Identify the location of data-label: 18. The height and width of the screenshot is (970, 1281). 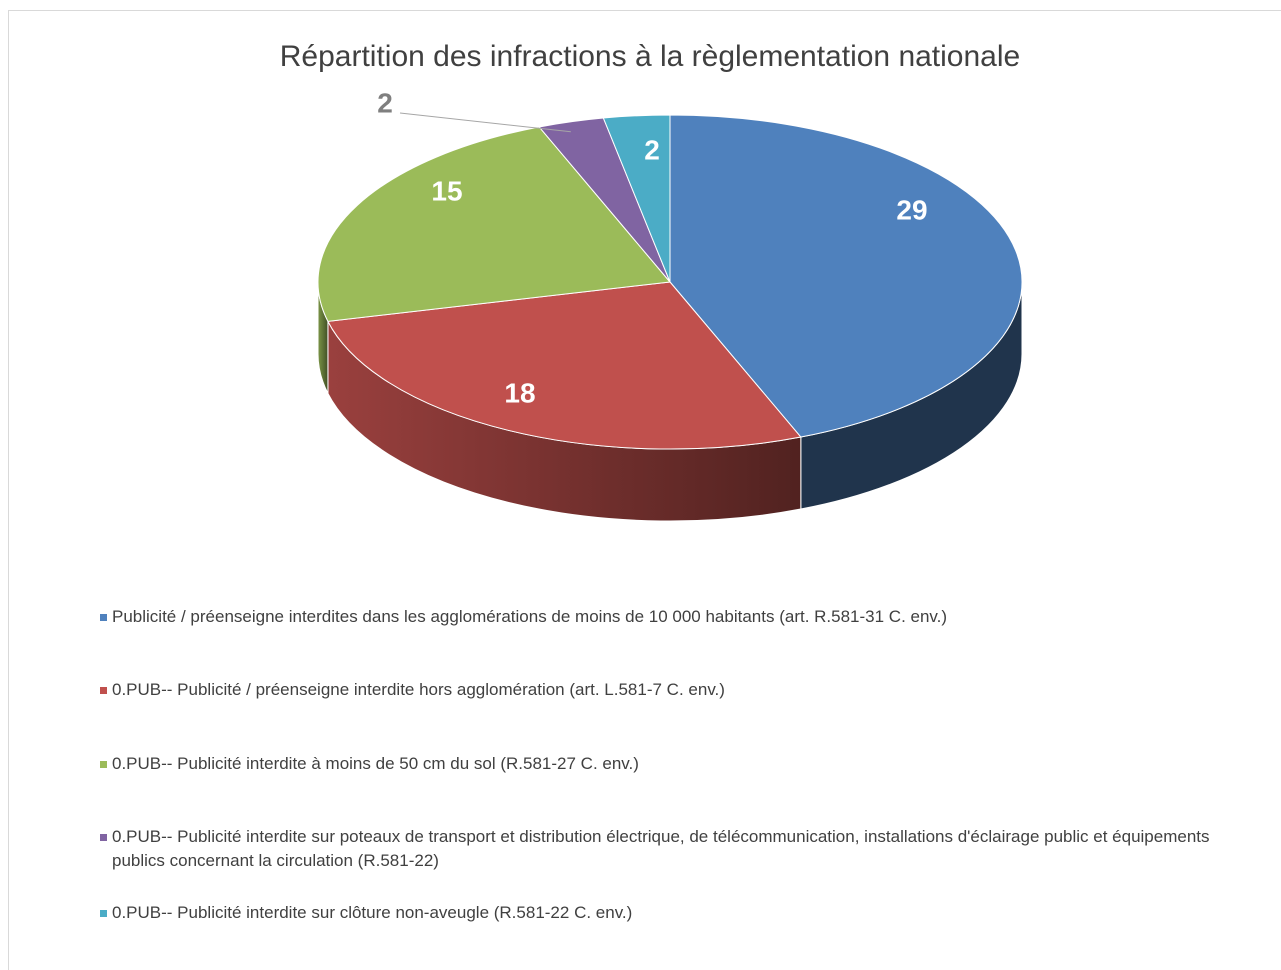
(519, 392).